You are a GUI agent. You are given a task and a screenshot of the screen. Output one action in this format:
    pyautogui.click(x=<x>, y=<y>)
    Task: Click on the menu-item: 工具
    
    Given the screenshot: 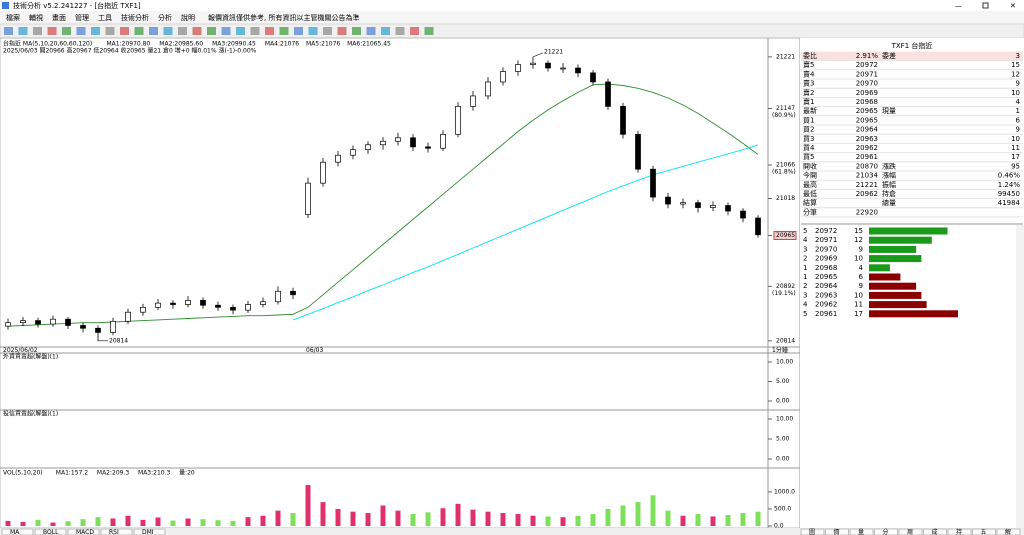 What is the action you would take?
    pyautogui.click(x=105, y=18)
    